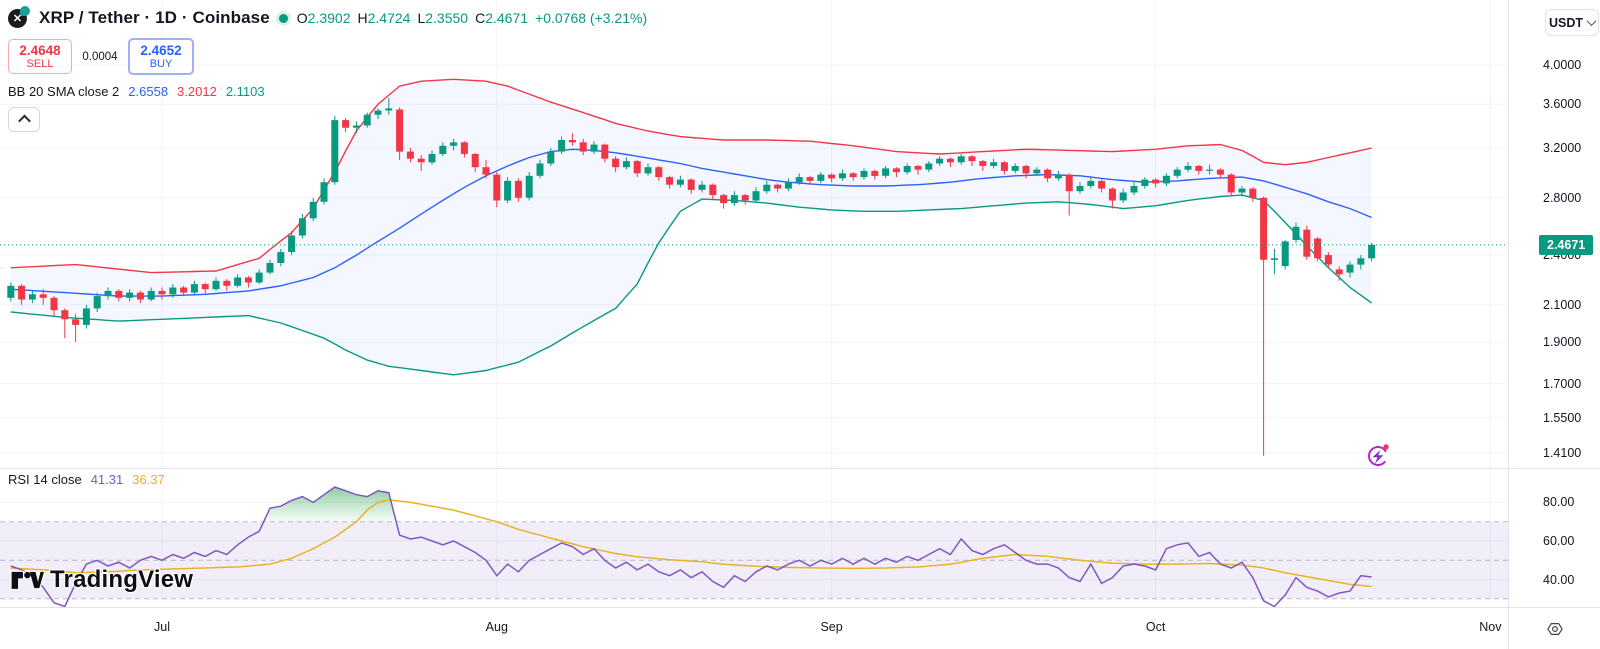 Image resolution: width=1600 pixels, height=649 pixels. I want to click on symbol-title: XRP / Tether · 1D · Coinbase, so click(154, 17).